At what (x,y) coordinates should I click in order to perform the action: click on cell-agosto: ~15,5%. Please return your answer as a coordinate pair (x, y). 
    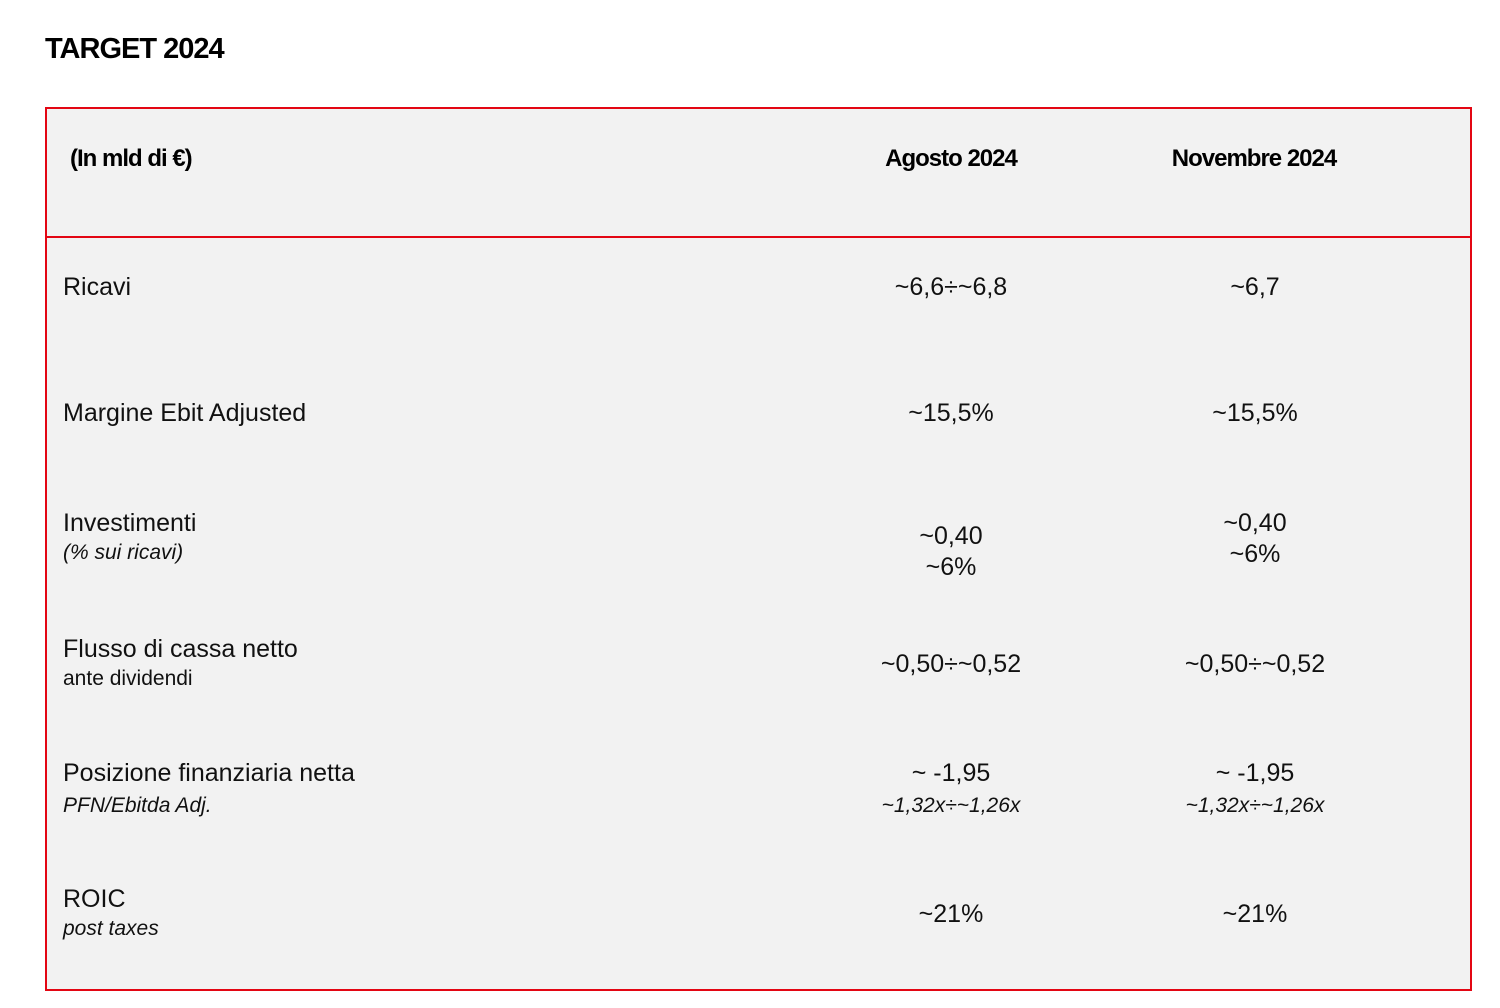
    Looking at the image, I should click on (951, 413).